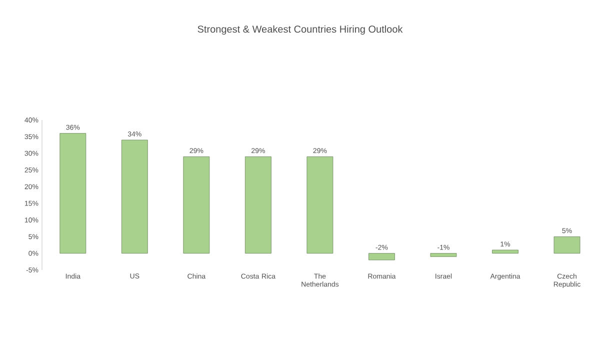 The width and height of the screenshot is (600, 350). I want to click on chart-title: Strongest & Weakest Countries Hiring Outlook, so click(300, 30).